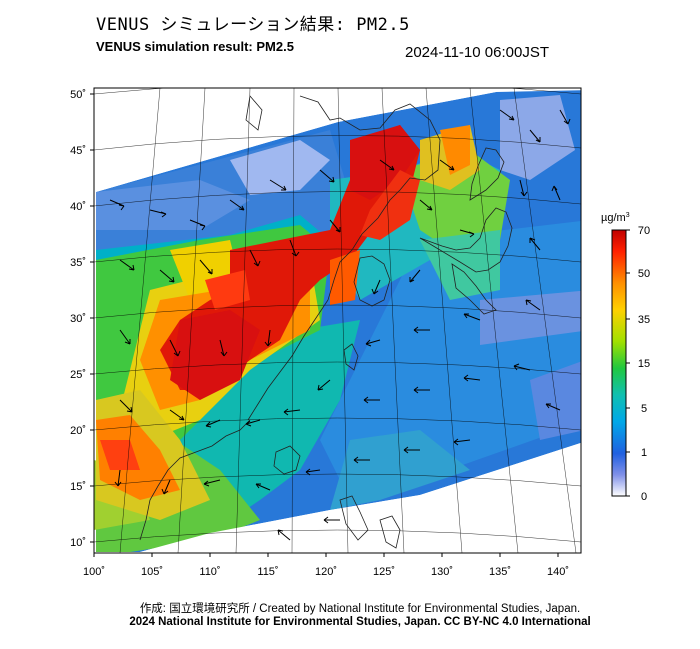 This screenshot has width=700, height=649. Describe the element at coordinates (94, 572) in the screenshot. I see `lon-tick-label: 100˚` at that location.